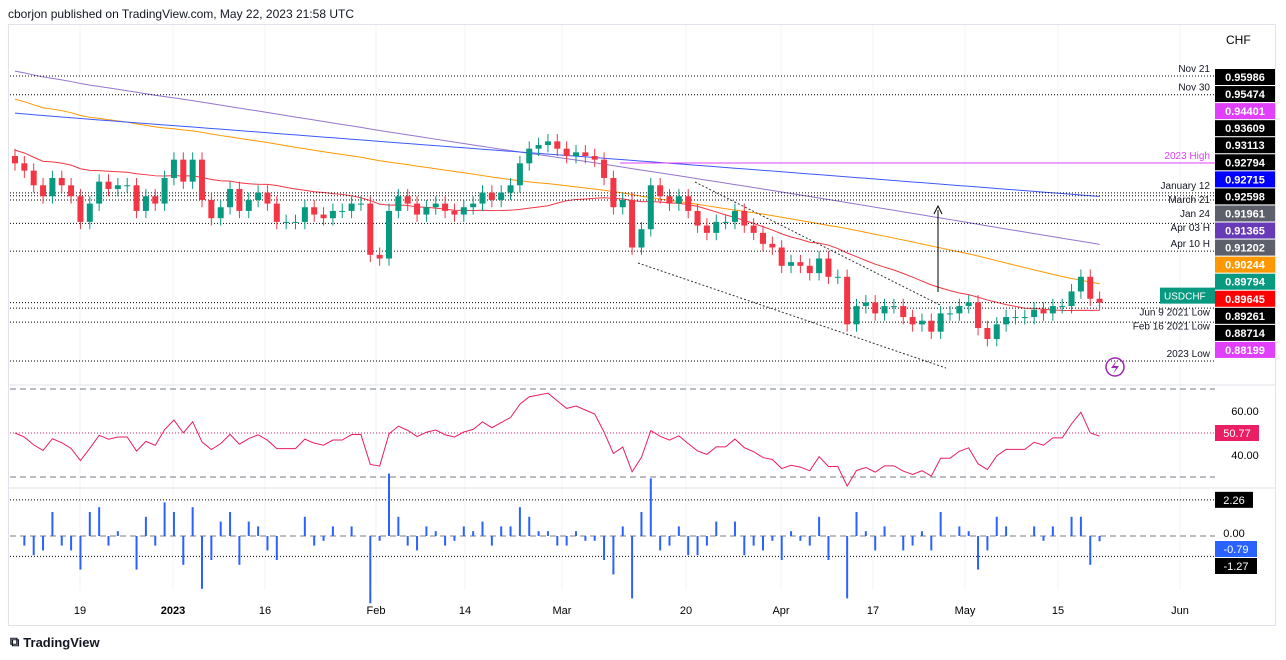 The image size is (1286, 660). What do you see at coordinates (55, 642) in the screenshot?
I see `tradingview-logo: ⧉ TradingView` at bounding box center [55, 642].